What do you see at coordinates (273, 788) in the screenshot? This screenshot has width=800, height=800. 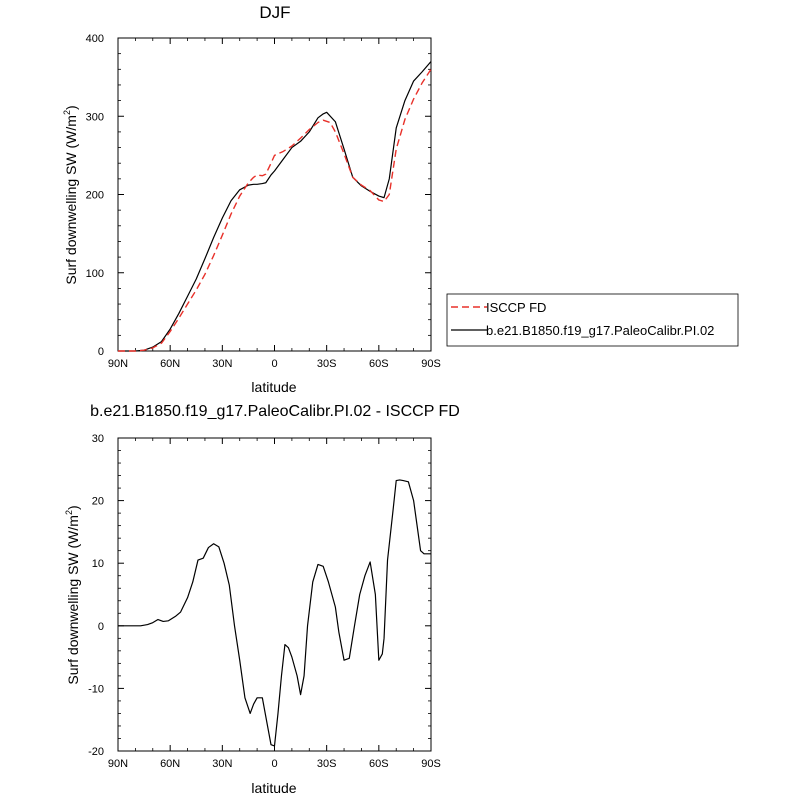 I see `chart-bottom-xlabel: latitude` at bounding box center [273, 788].